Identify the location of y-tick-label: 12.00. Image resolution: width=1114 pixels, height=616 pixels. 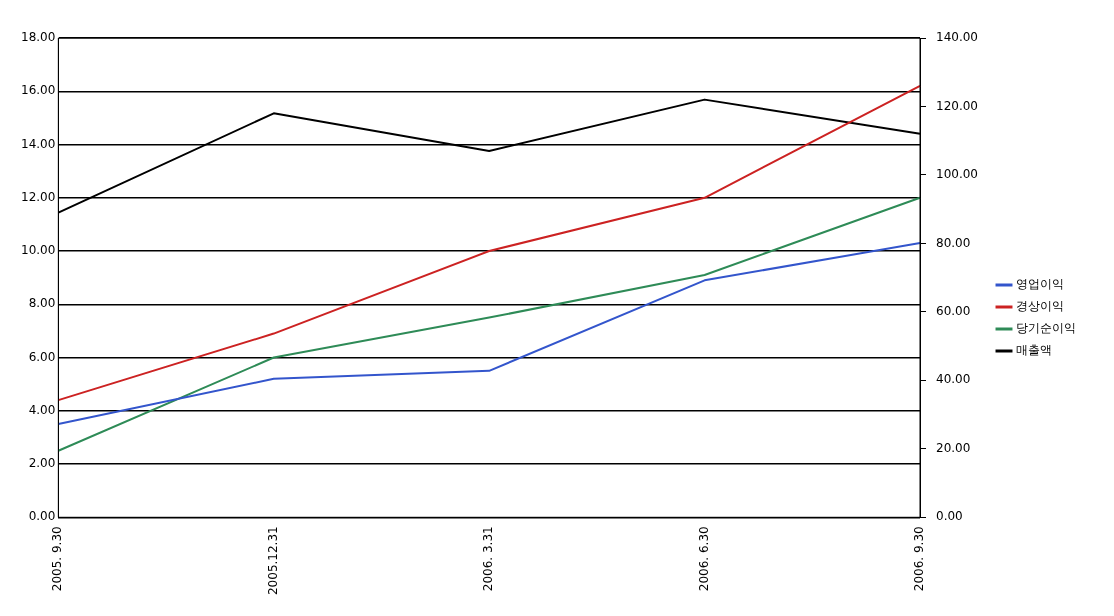
(38, 196).